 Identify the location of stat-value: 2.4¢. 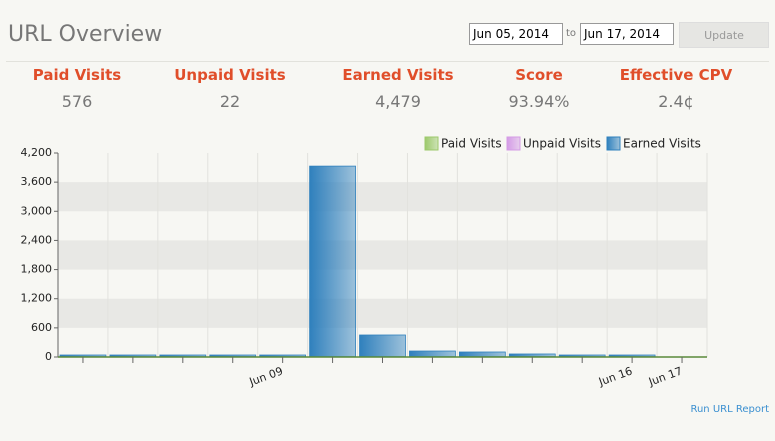
(676, 101).